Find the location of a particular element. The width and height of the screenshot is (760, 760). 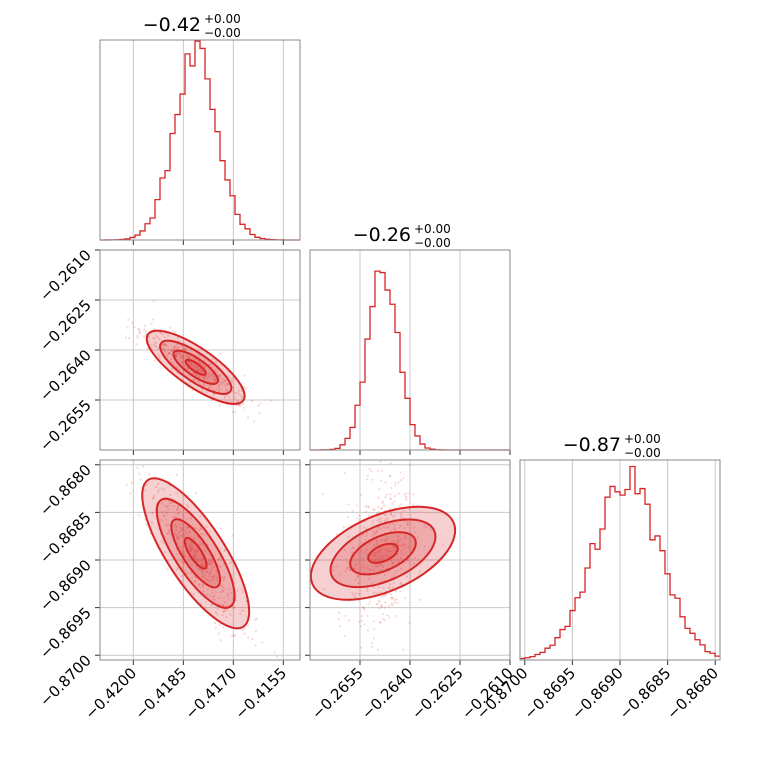

title-value: −0.87 is located at coordinates (592, 445).